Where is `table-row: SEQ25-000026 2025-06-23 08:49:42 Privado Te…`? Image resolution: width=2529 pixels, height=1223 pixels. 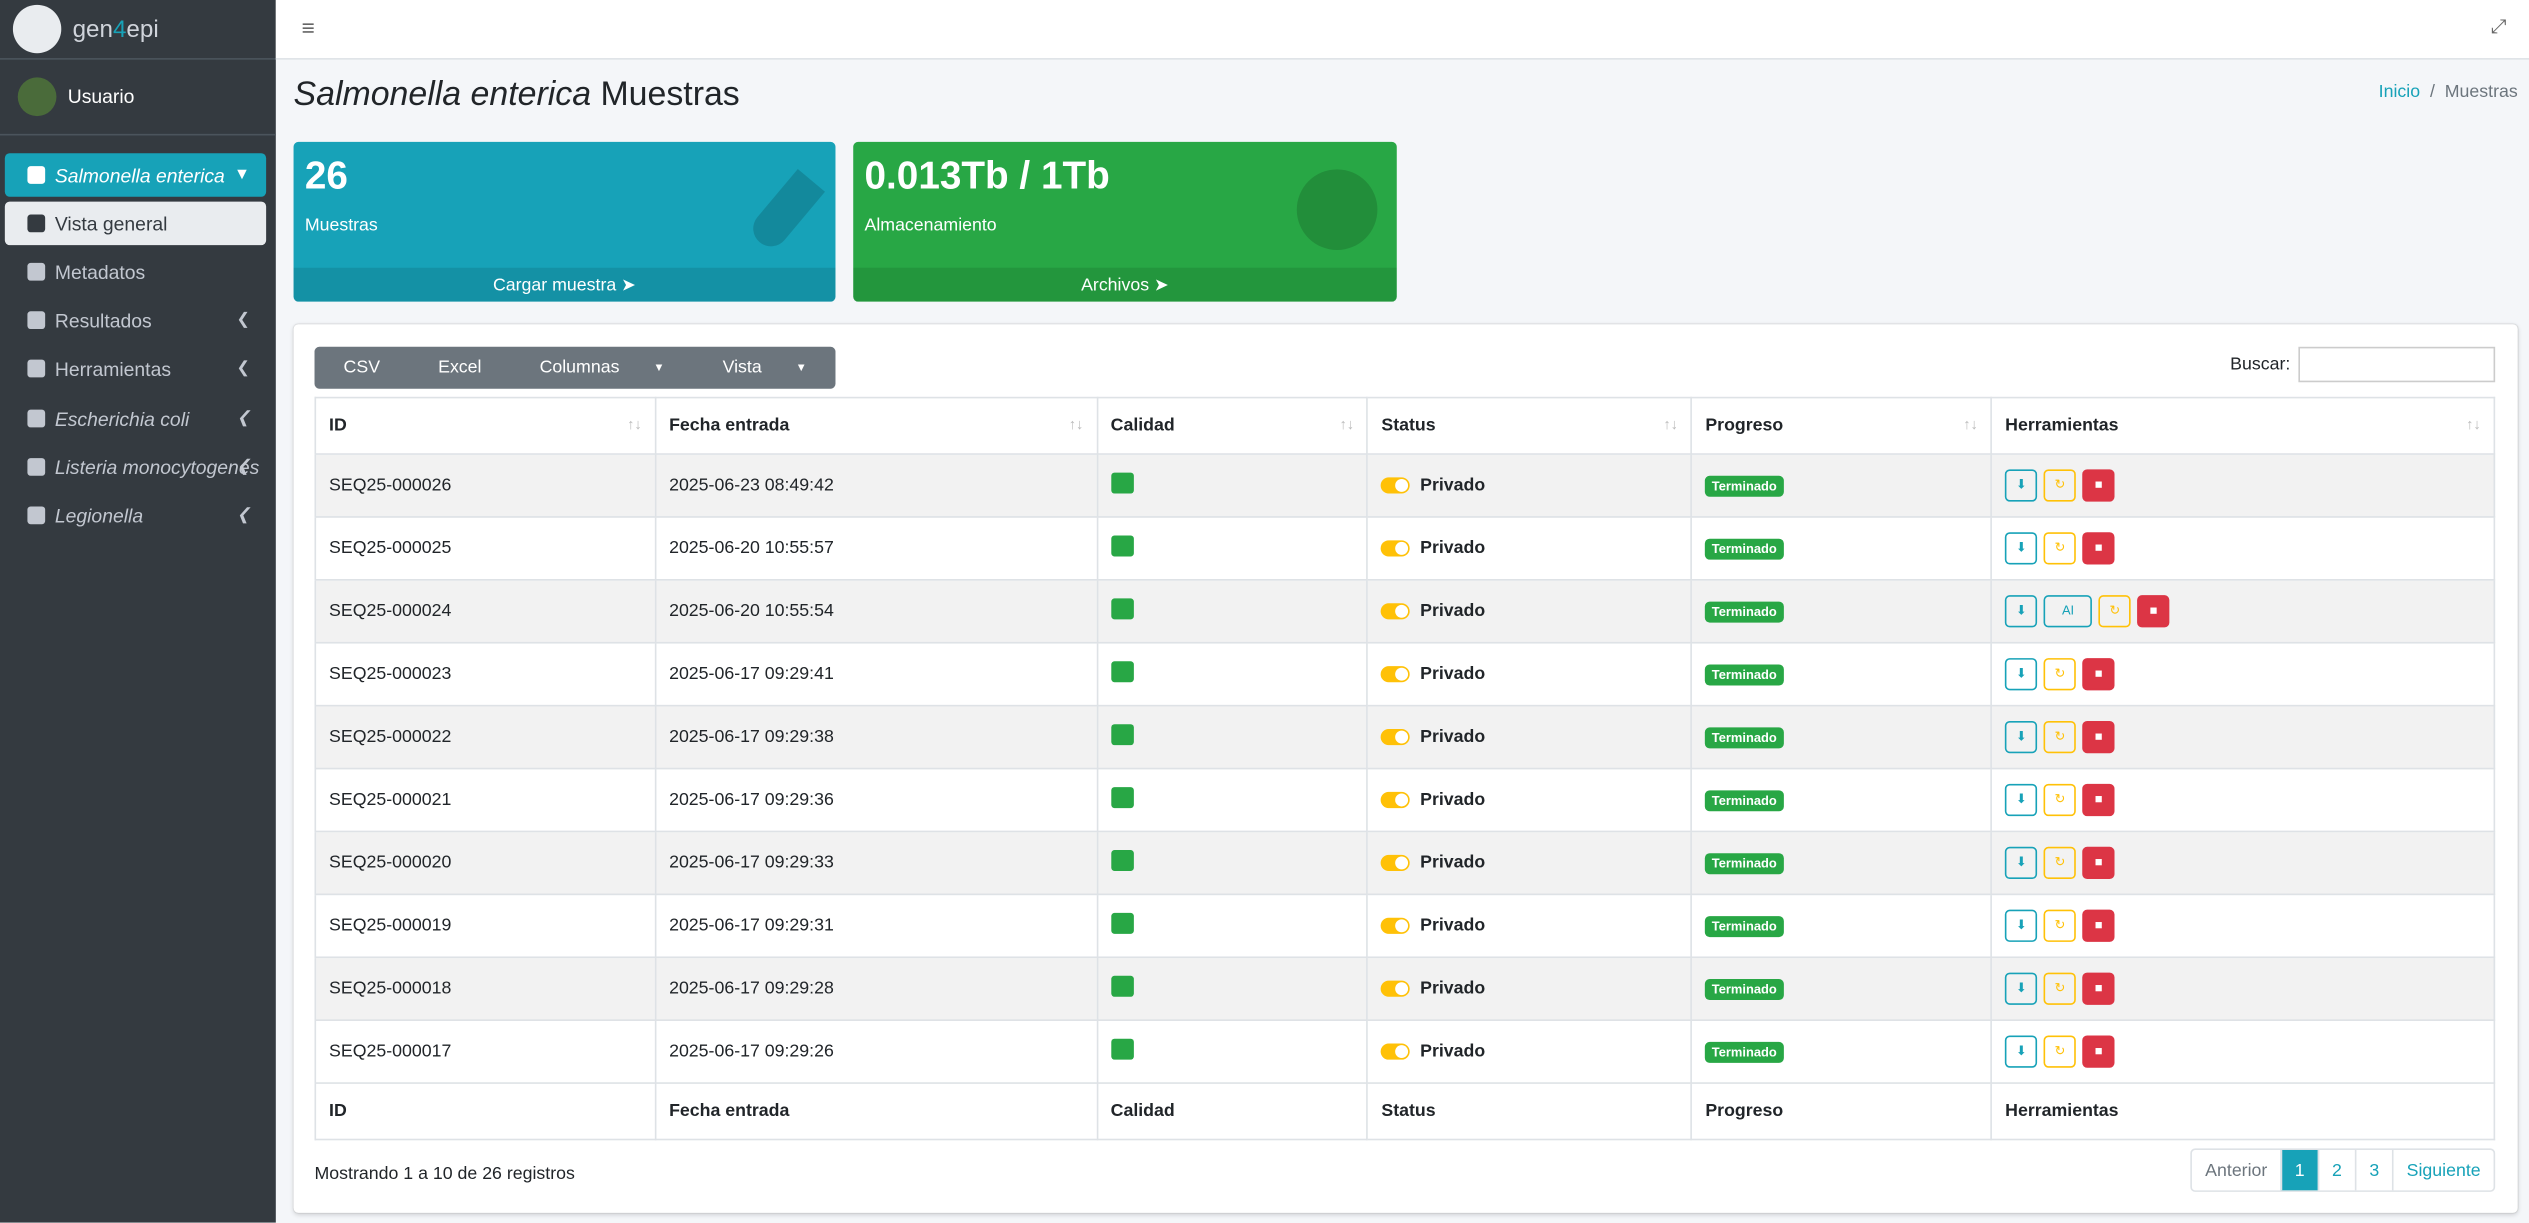 table-row: SEQ25-000026 2025-06-23 08:49:42 Privado Te… is located at coordinates (1405, 485).